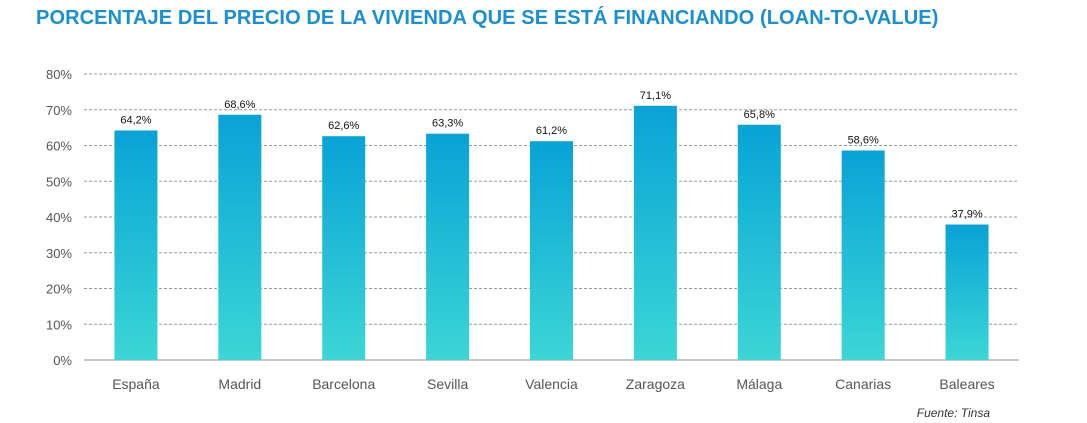  I want to click on x-tick-label: Zaragoza, so click(655, 384).